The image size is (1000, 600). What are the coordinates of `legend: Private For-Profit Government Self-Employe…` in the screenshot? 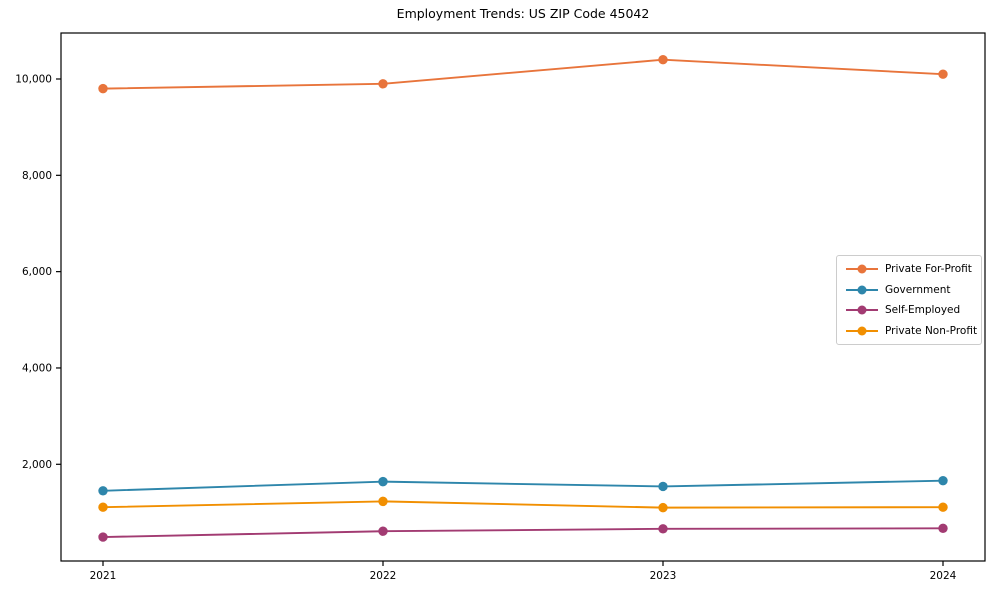 It's located at (909, 300).